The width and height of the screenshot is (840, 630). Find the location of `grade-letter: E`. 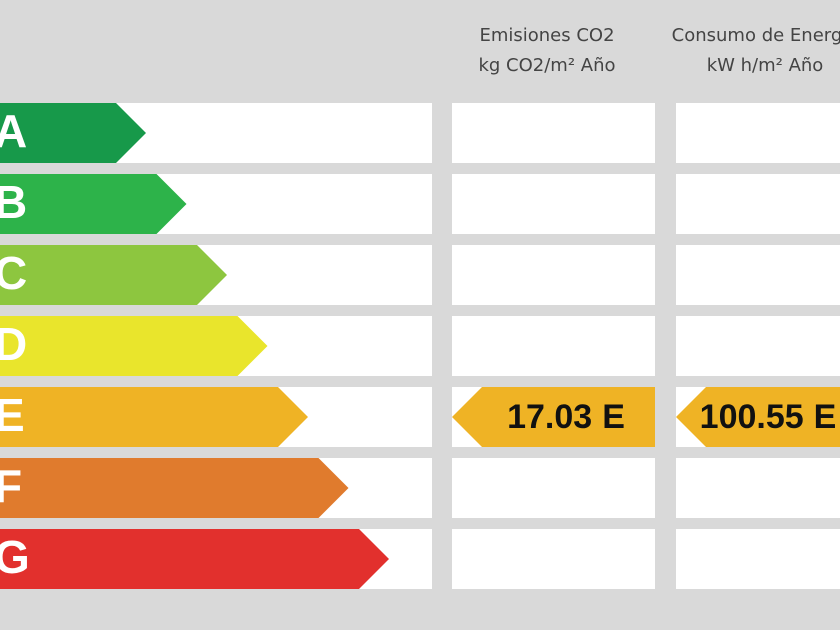

grade-letter: E is located at coordinates (12, 415).